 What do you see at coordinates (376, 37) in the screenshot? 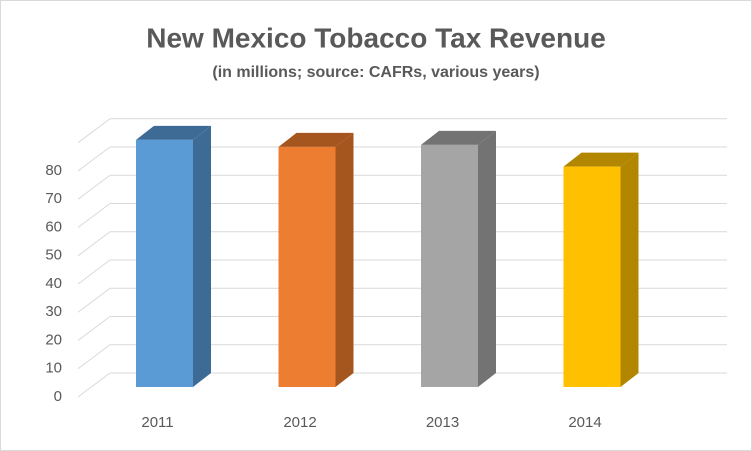
I see `chart-title: New Mexico Tobacco Tax Revenue` at bounding box center [376, 37].